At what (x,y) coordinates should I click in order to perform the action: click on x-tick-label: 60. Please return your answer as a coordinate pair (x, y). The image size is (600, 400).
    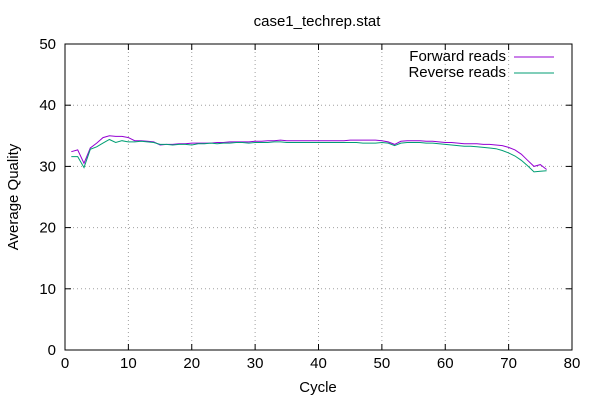
    Looking at the image, I should click on (445, 363).